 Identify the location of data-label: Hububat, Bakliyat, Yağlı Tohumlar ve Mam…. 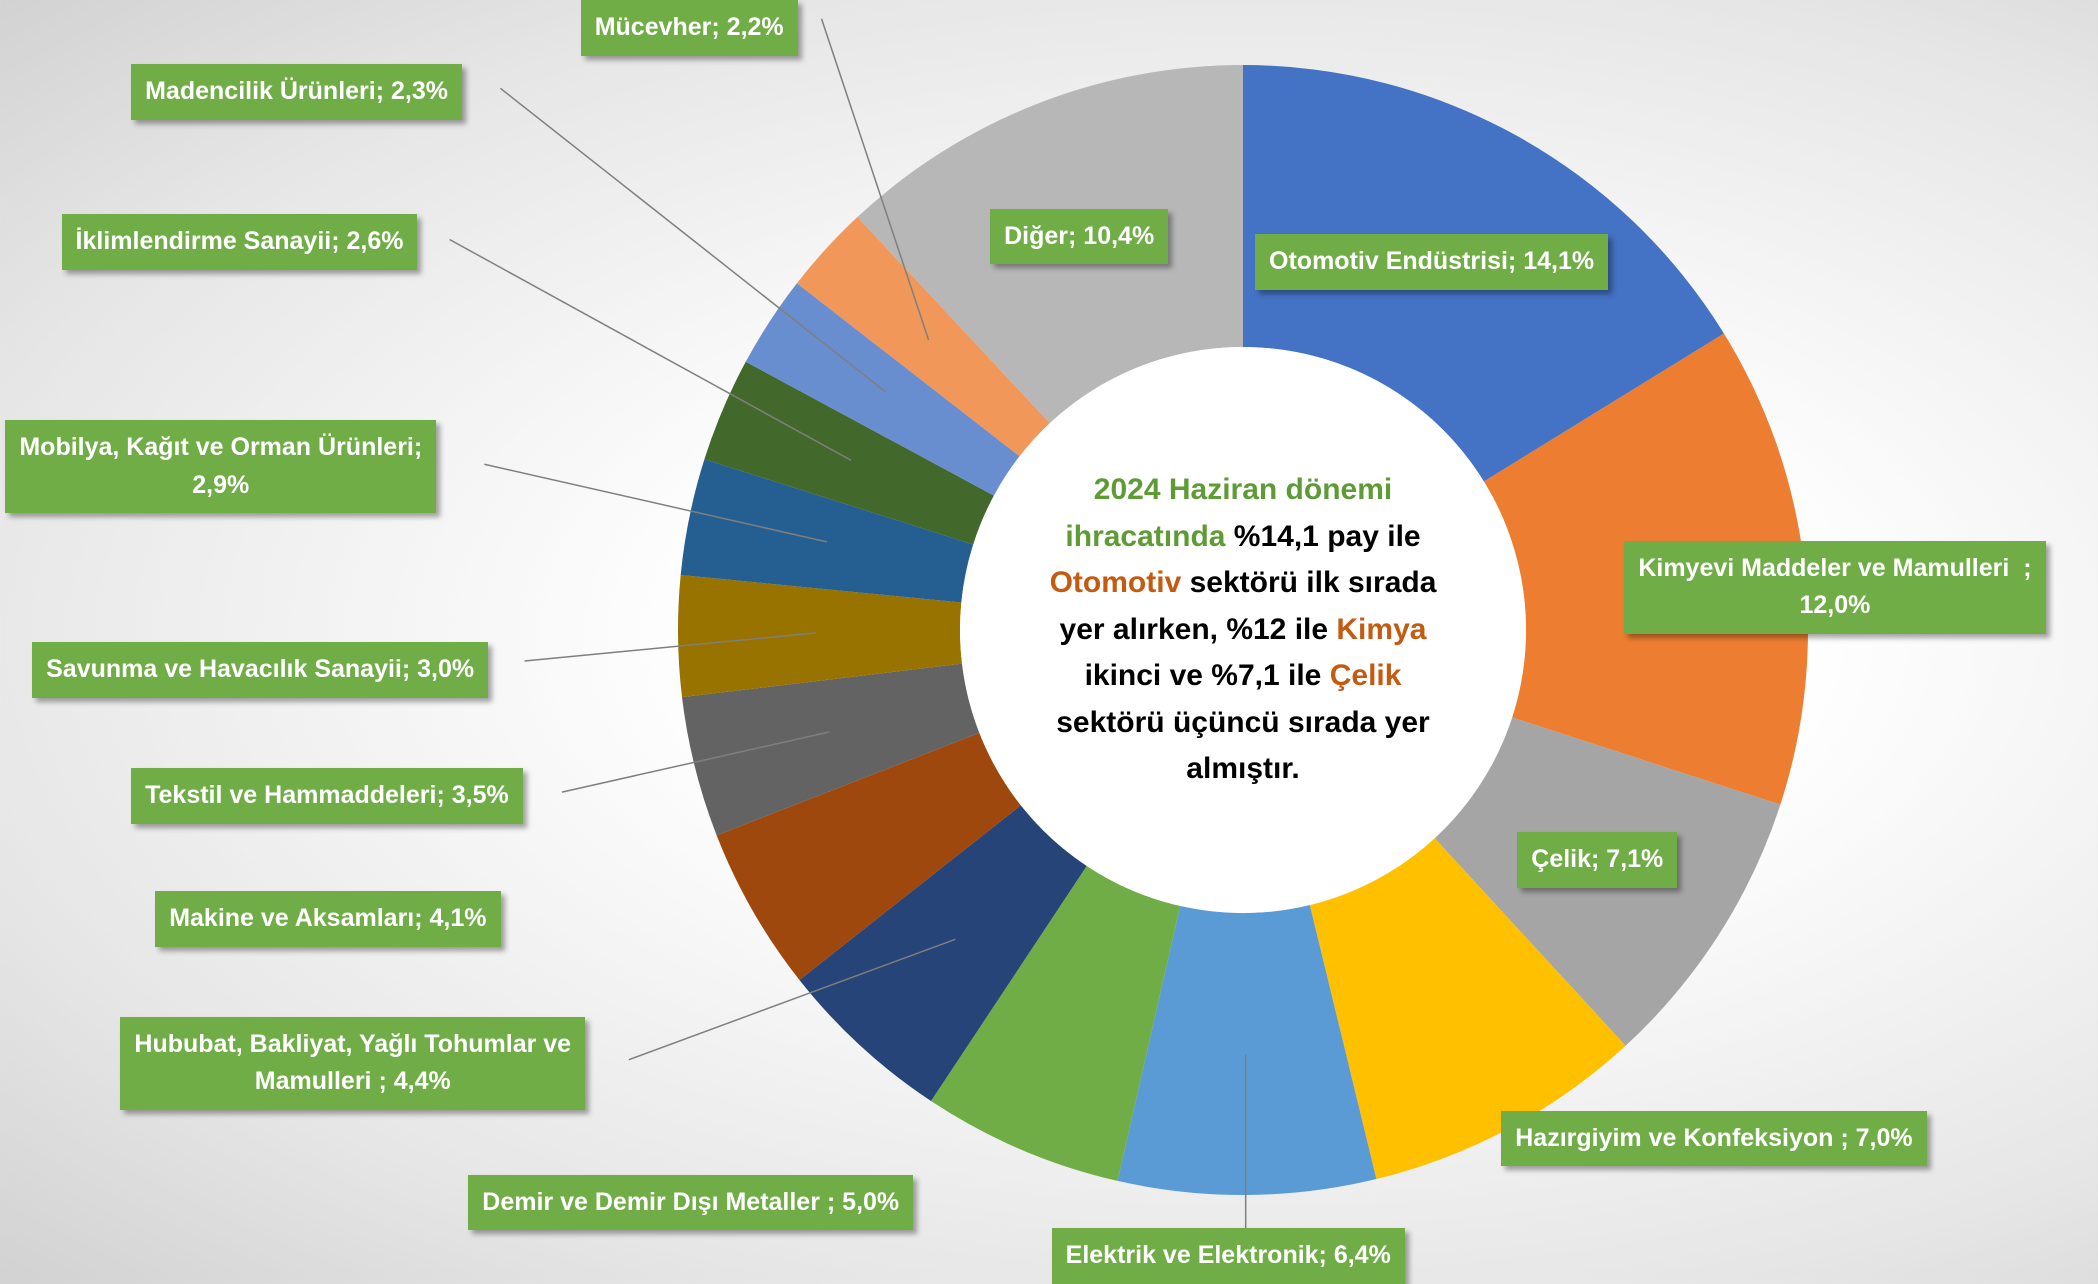
(353, 1063).